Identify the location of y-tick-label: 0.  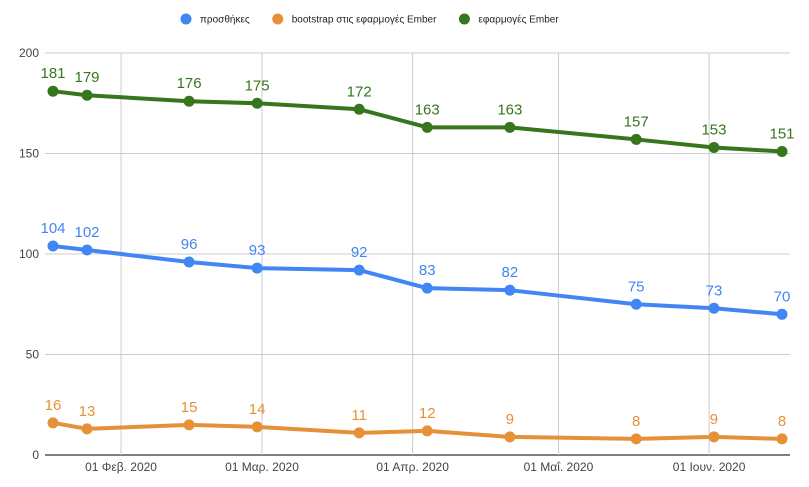
(35, 455).